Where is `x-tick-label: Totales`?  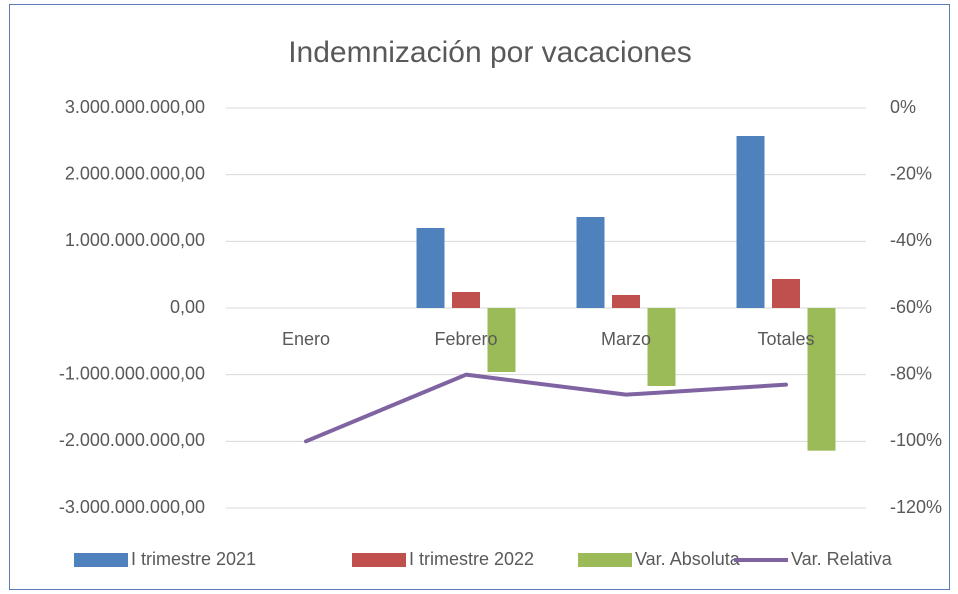
x-tick-label: Totales is located at coordinates (785, 339).